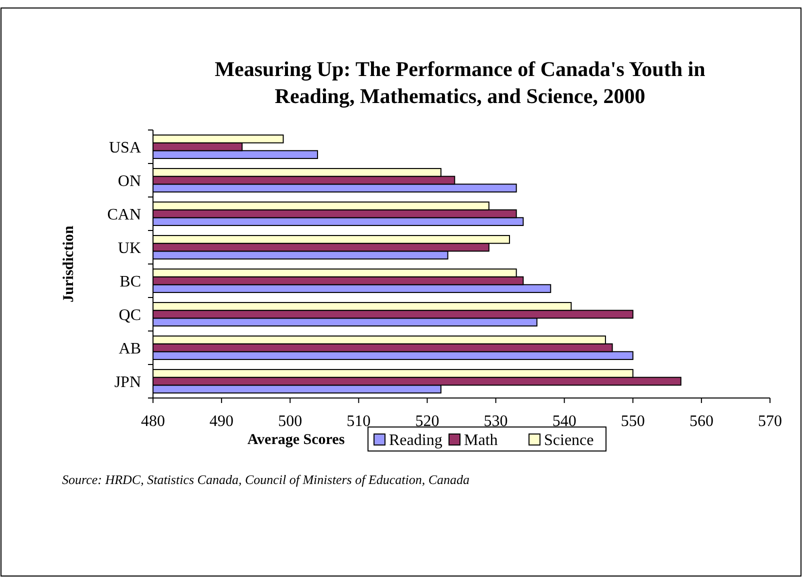  Describe the element at coordinates (130, 281) in the screenshot. I see `y-tick-label: BC` at that location.